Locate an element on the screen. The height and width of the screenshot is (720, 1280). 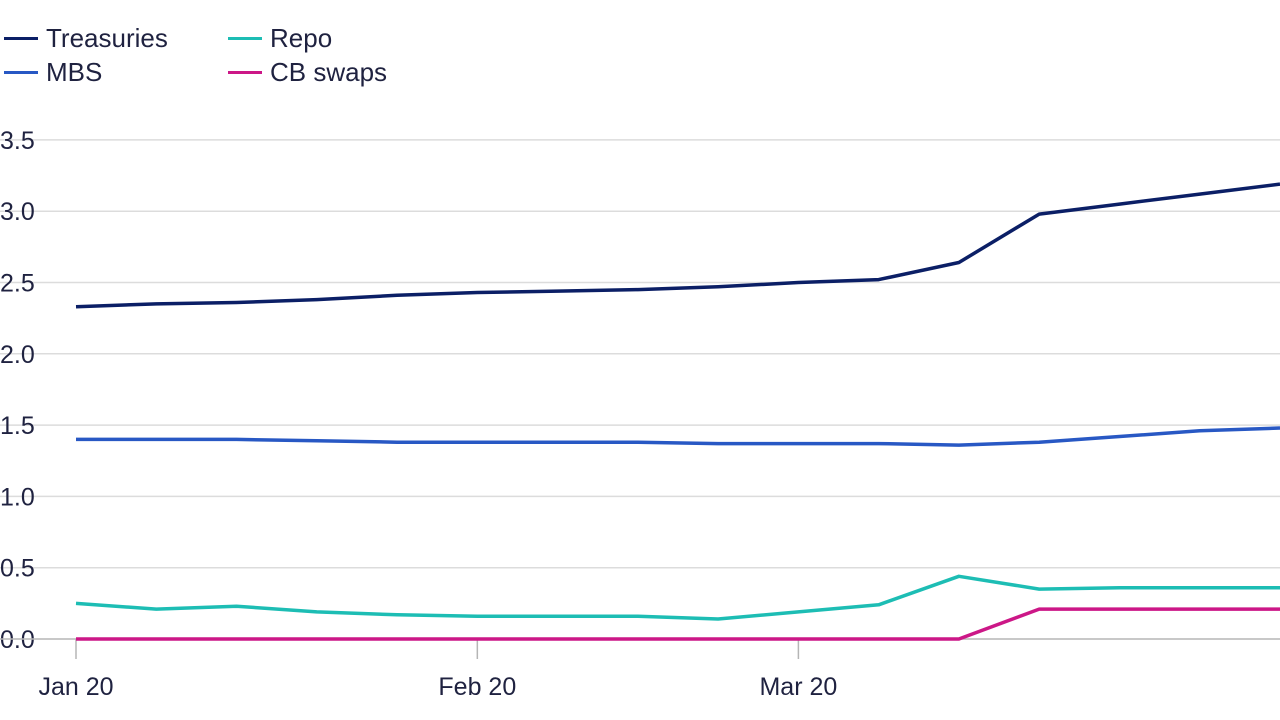
legend-swatch-repo is located at coordinates (245, 38).